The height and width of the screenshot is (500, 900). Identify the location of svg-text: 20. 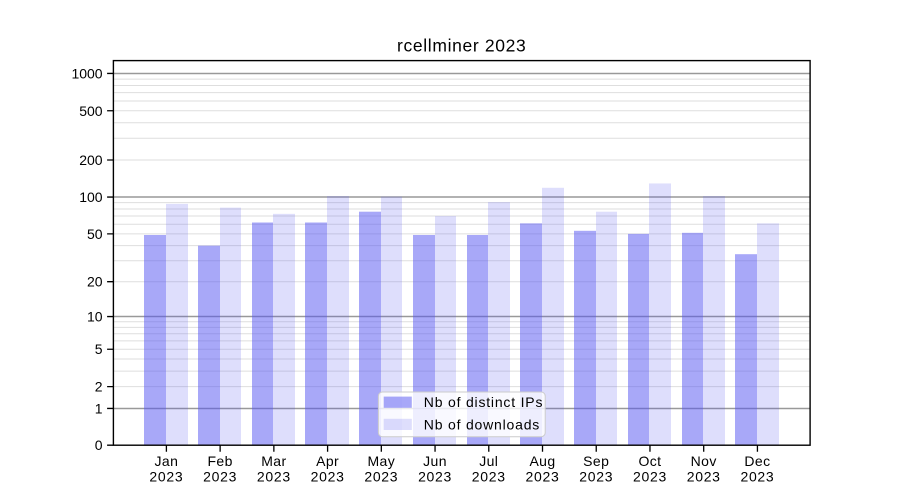
(95, 282).